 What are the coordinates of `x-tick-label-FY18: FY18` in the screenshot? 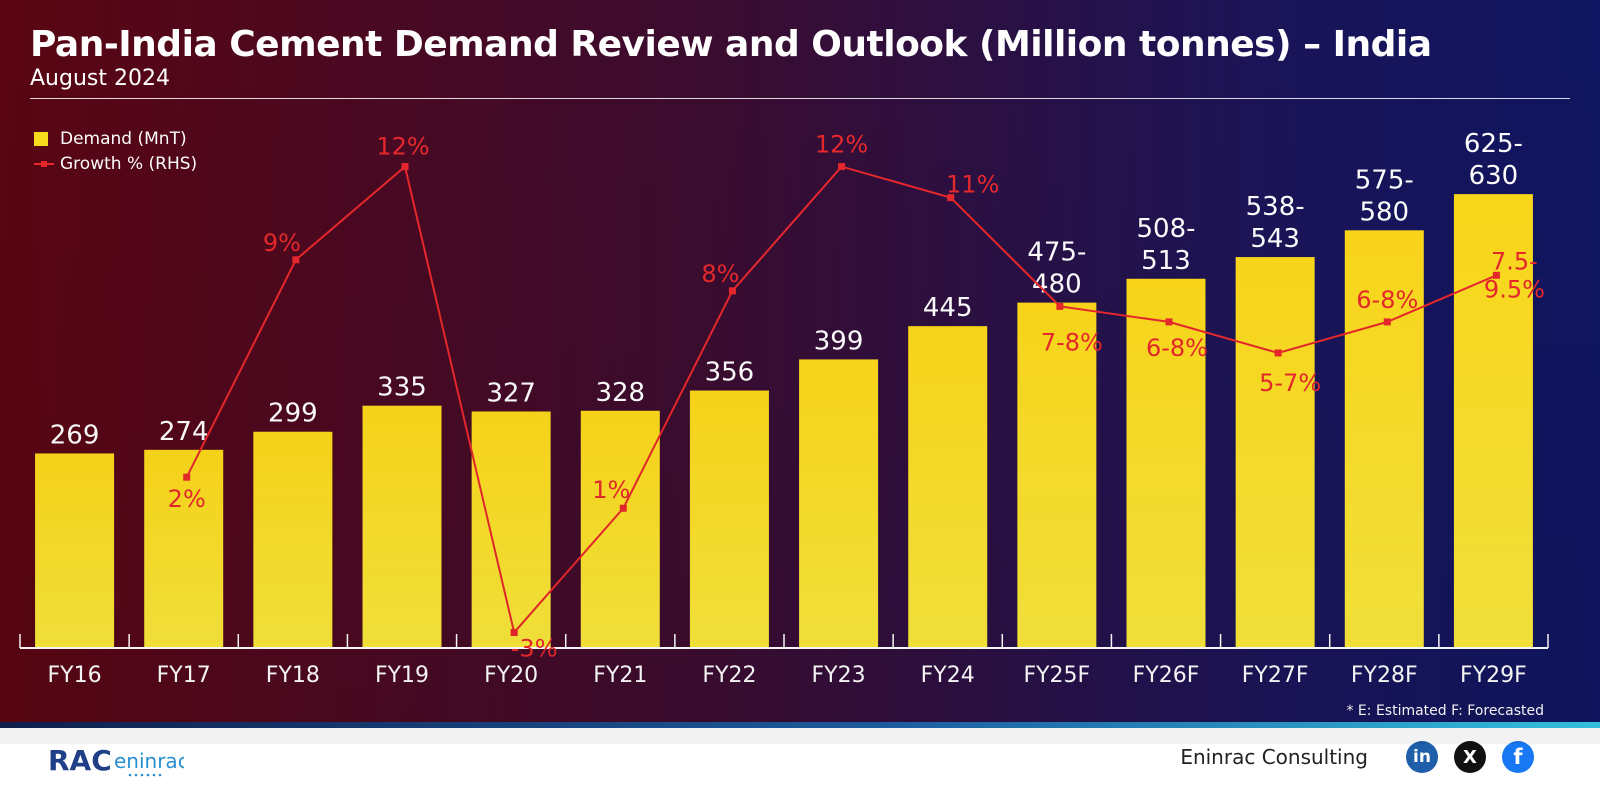 It's located at (293, 675).